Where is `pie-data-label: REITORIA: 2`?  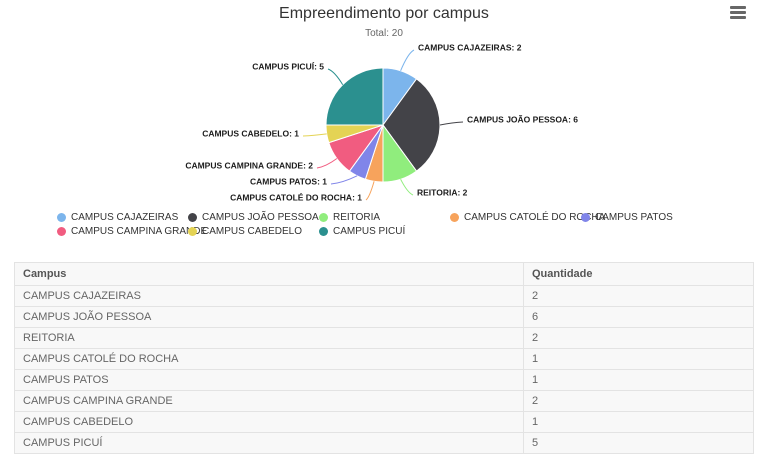 pie-data-label: REITORIA: 2 is located at coordinates (442, 192).